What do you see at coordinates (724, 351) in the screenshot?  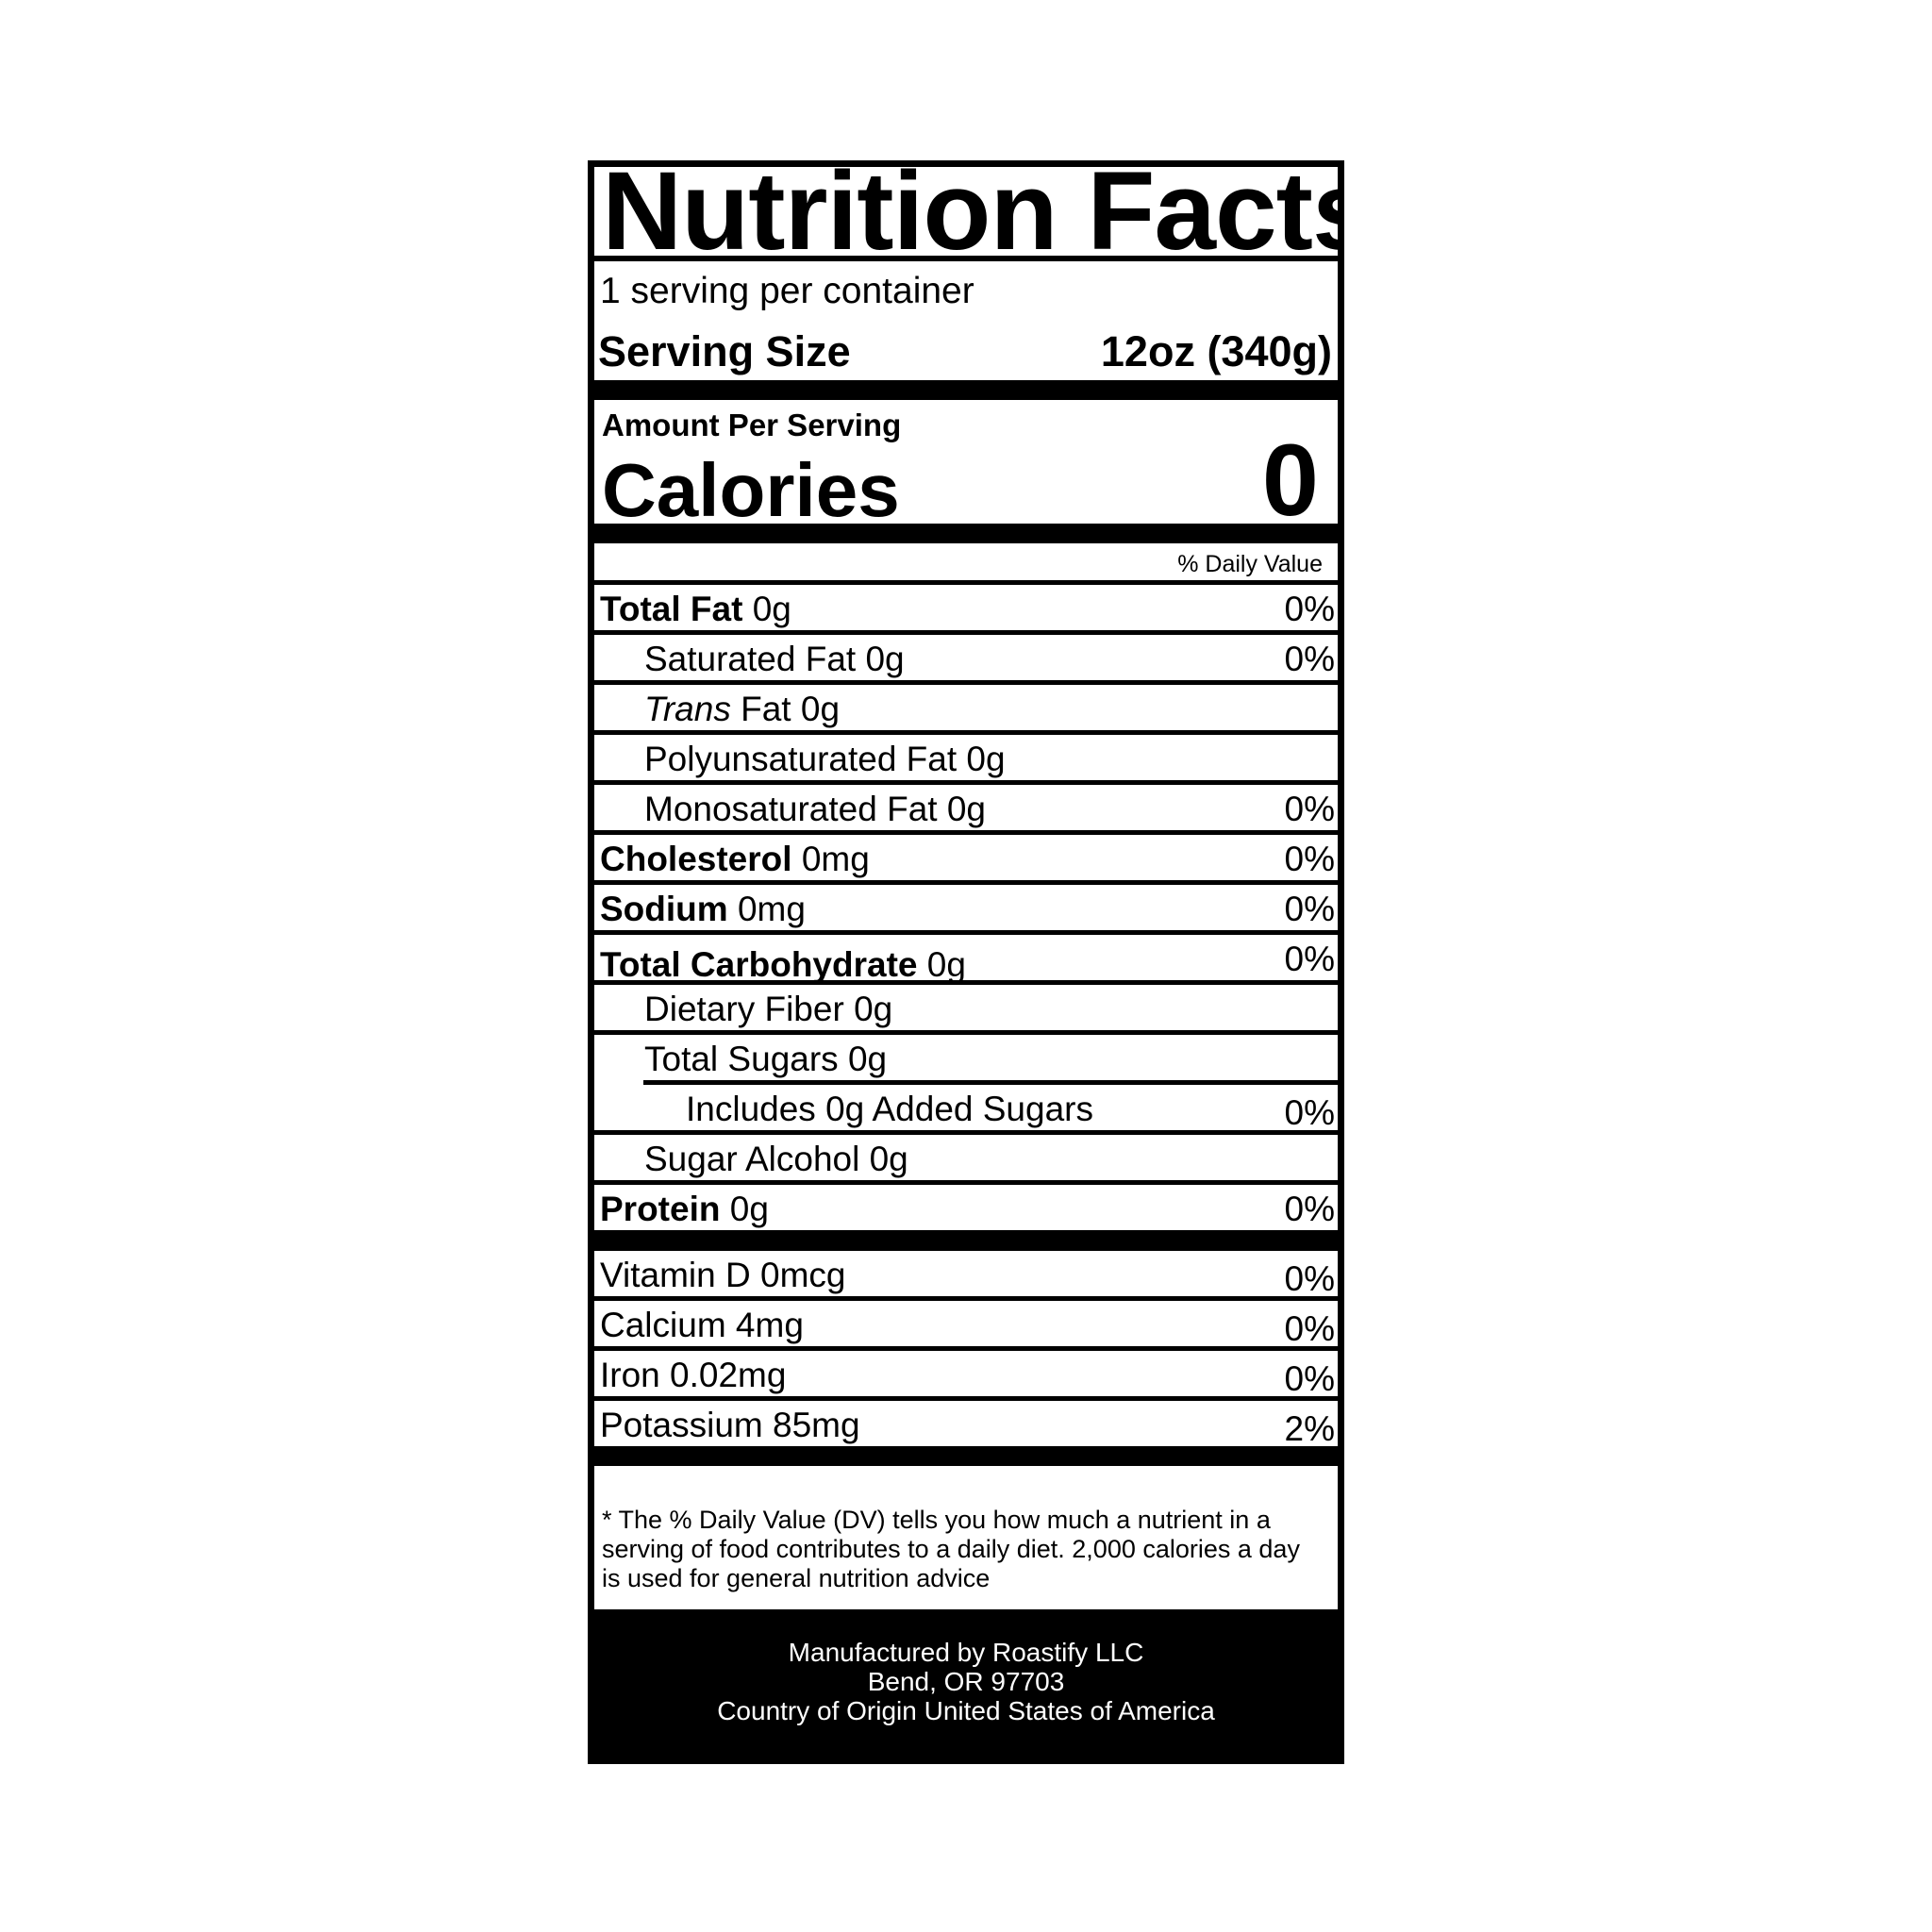 I see `serving-size-label: Serving Size` at bounding box center [724, 351].